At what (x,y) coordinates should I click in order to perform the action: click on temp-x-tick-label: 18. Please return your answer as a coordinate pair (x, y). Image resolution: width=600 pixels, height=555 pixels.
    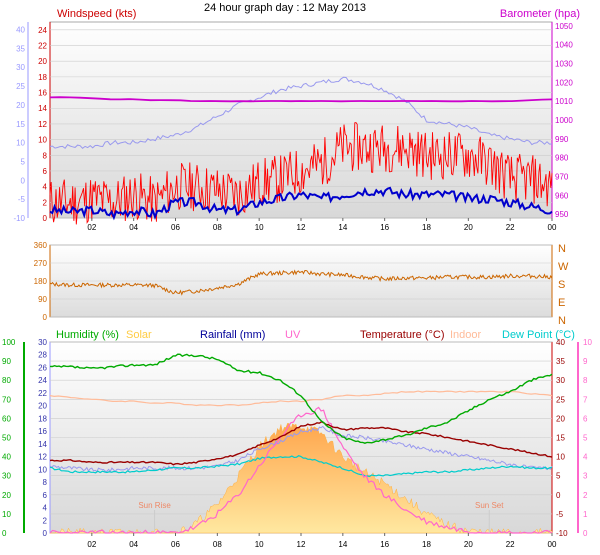
    Looking at the image, I should click on (426, 544).